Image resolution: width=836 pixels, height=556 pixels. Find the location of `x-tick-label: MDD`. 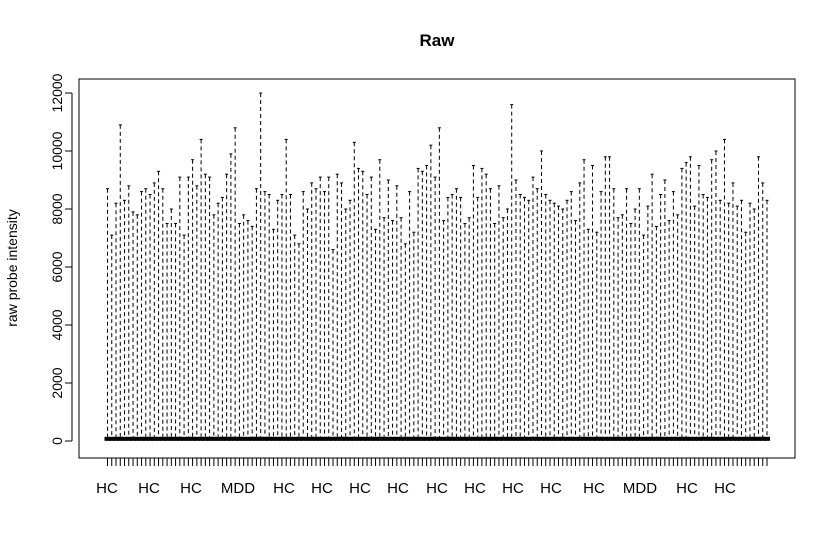

x-tick-label: MDD is located at coordinates (238, 488).